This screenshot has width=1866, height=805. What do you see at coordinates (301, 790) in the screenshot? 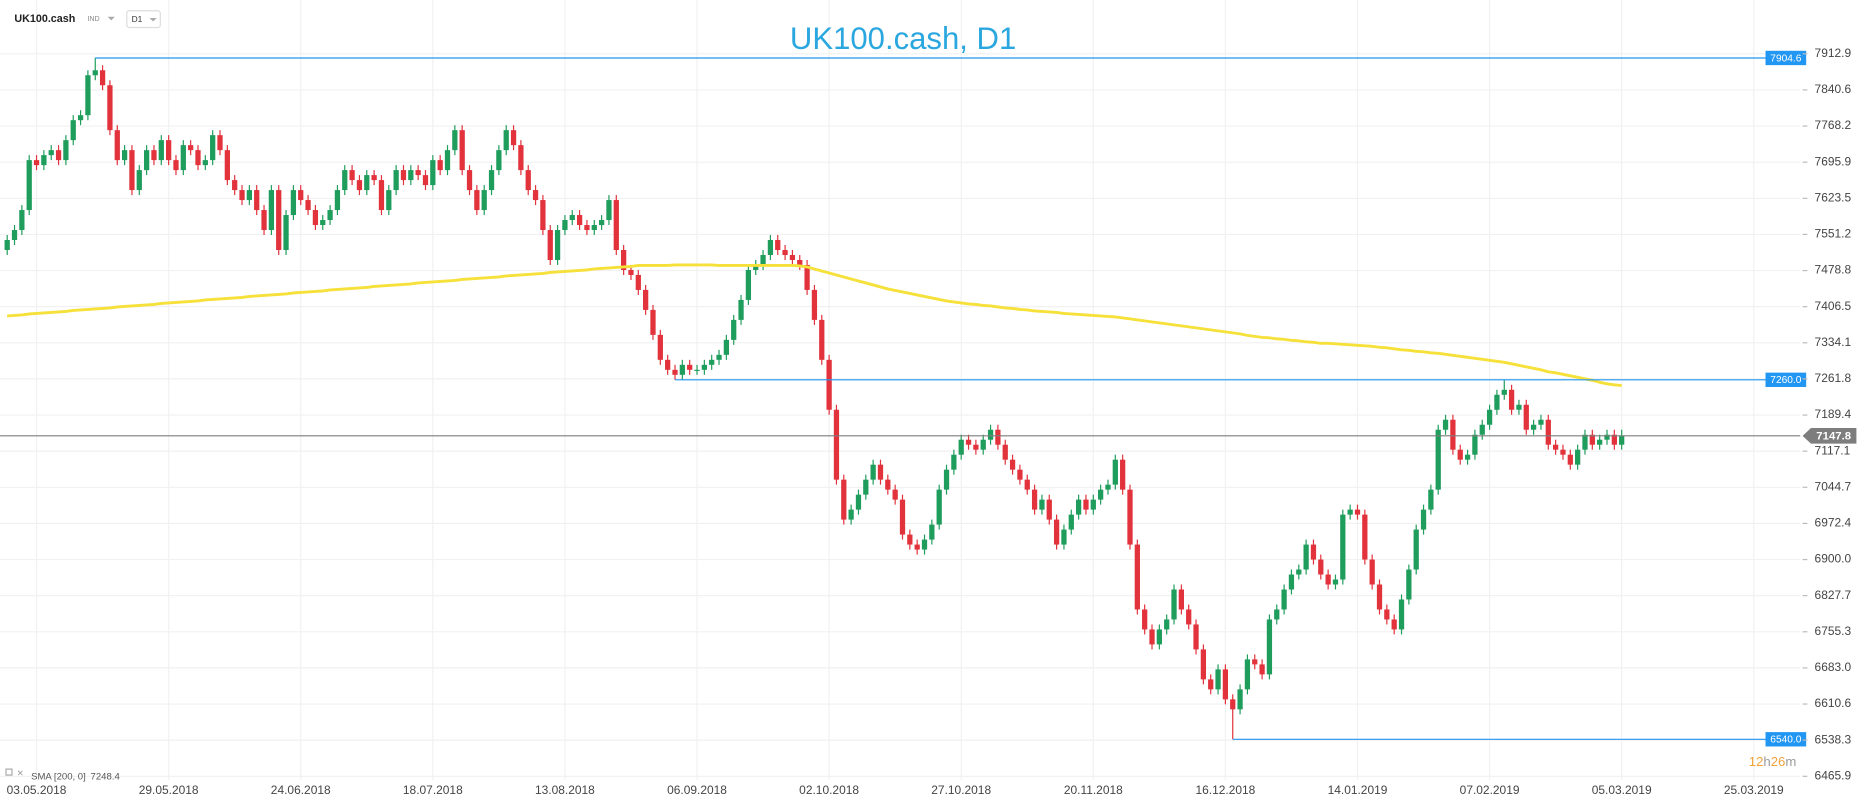
I see `x-tick-label: 24.06.2018` at bounding box center [301, 790].